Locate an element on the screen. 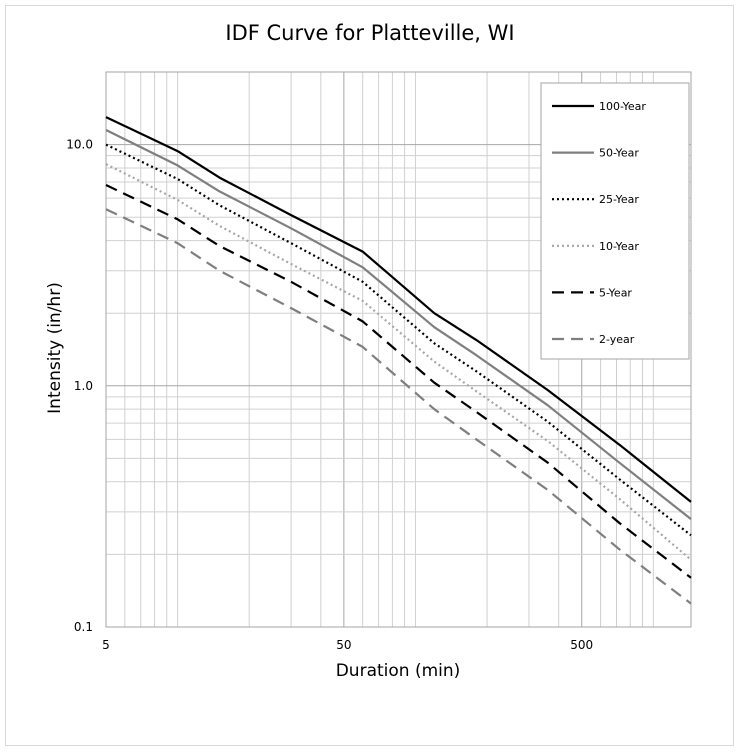 The image size is (741, 753). x-tick-labels: 5 50 500 is located at coordinates (347, 645).